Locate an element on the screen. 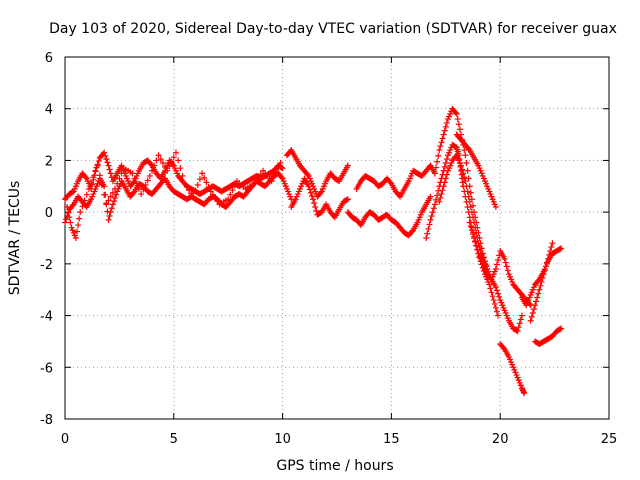 Image resolution: width=640 pixels, height=480 pixels. x-tick-label: 10 is located at coordinates (282, 439).